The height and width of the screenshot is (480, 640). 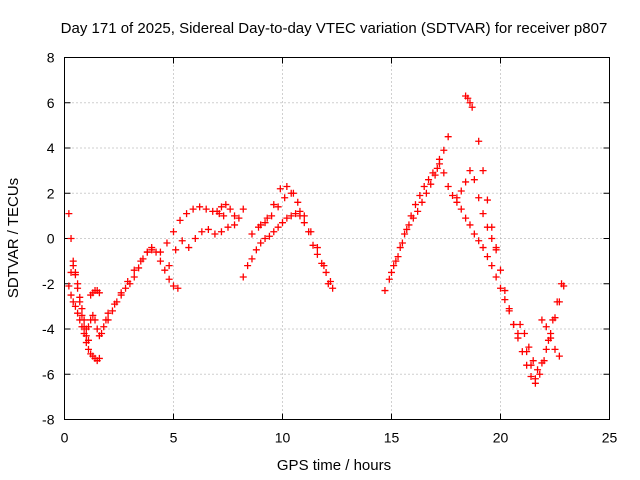 What do you see at coordinates (51, 193) in the screenshot?
I see `y-tick-label: 2` at bounding box center [51, 193].